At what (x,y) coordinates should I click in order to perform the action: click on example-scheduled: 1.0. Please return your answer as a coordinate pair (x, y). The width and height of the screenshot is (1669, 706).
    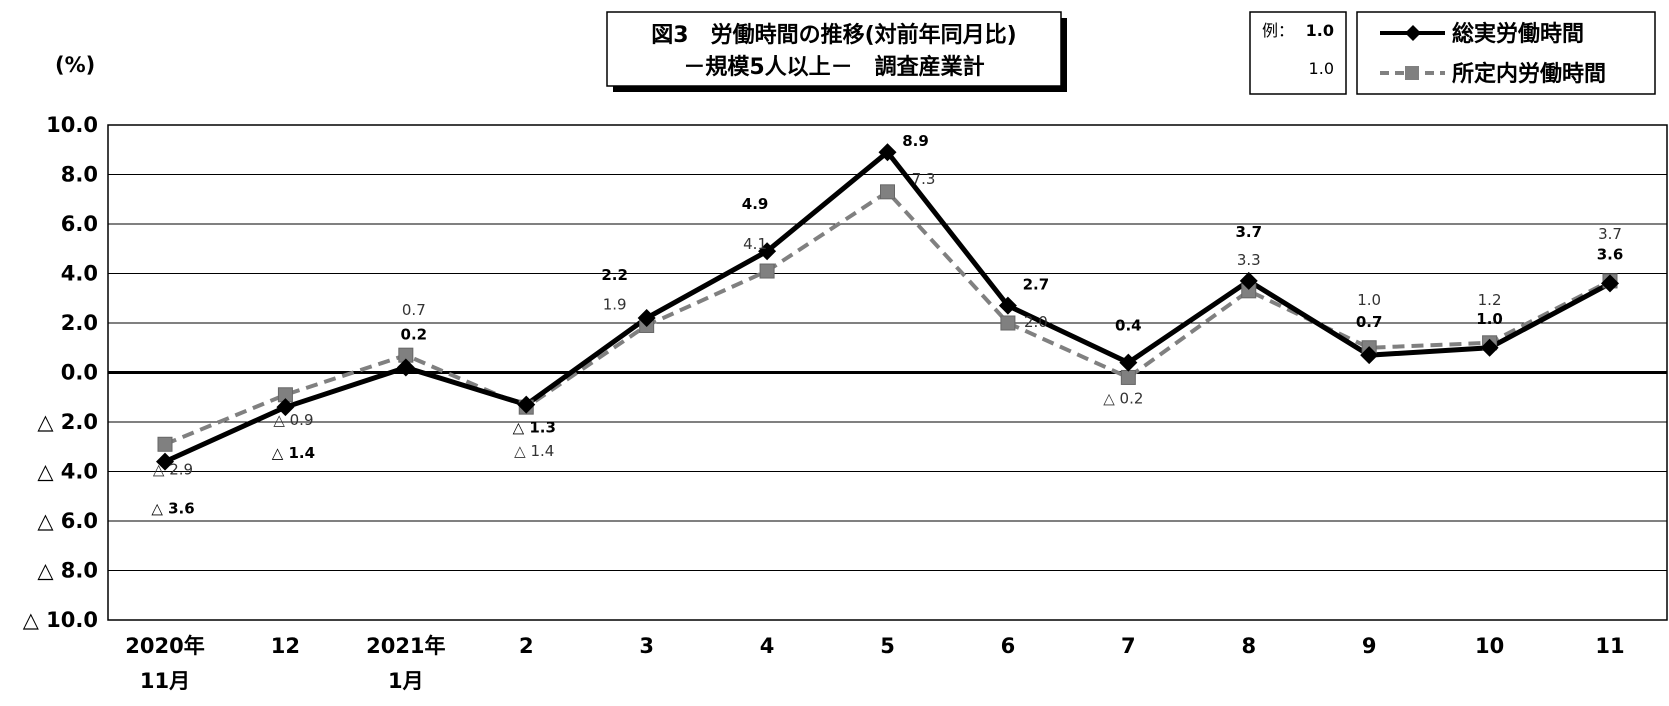
    Looking at the image, I should click on (1321, 68).